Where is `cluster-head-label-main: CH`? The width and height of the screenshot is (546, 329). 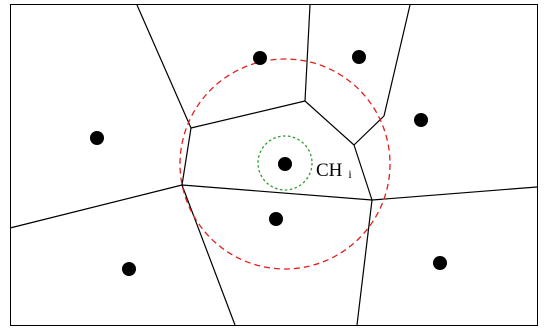 cluster-head-label-main: CH is located at coordinates (329, 170).